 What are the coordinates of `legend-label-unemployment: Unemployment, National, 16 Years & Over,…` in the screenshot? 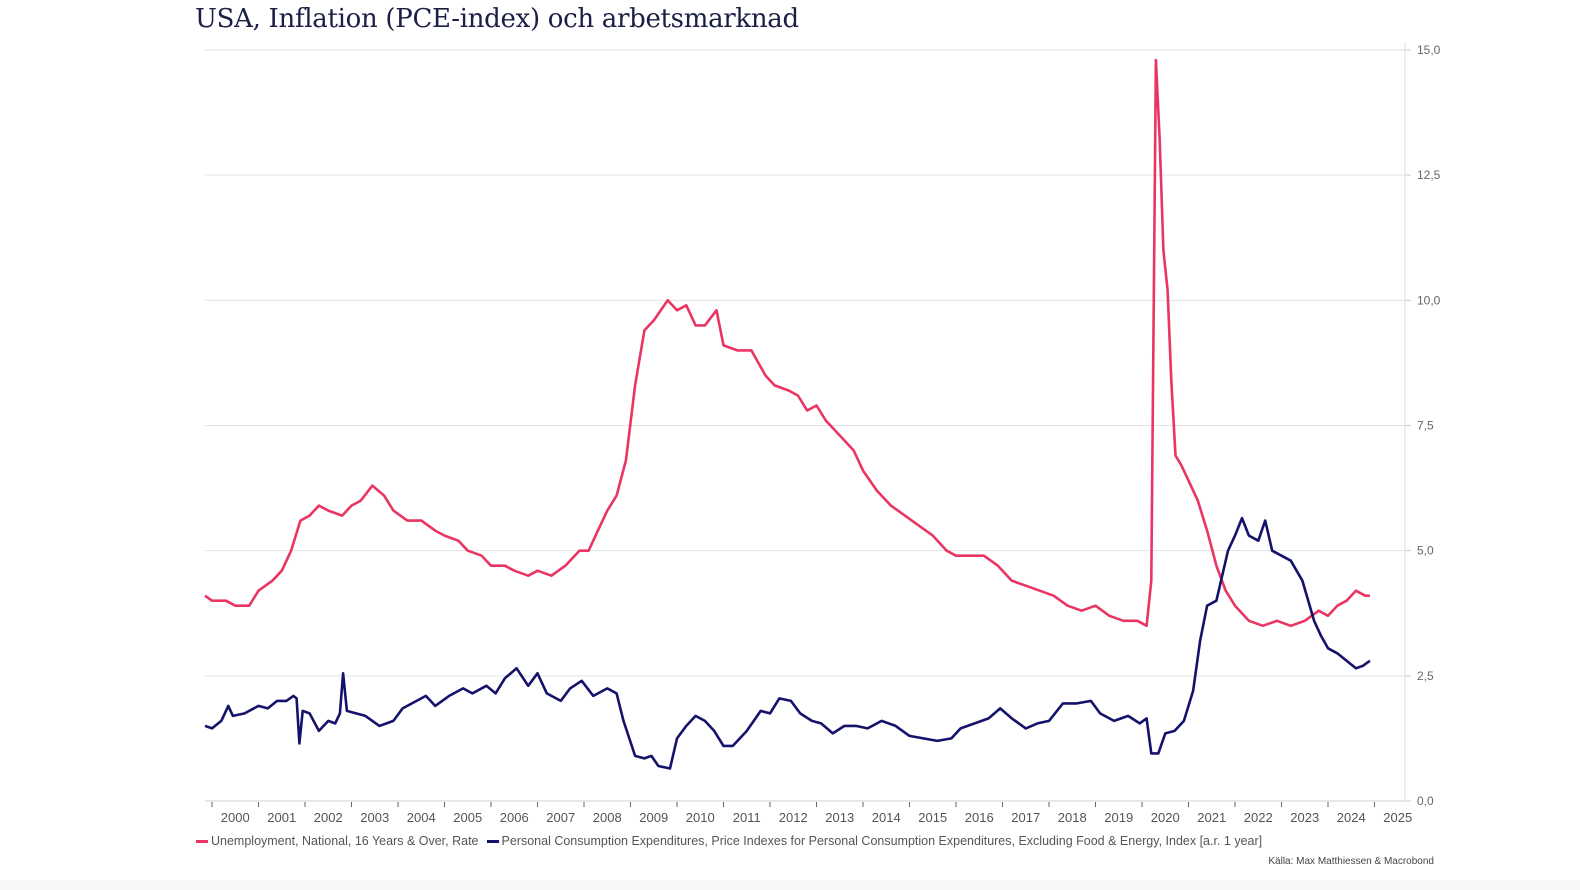 It's located at (345, 841).